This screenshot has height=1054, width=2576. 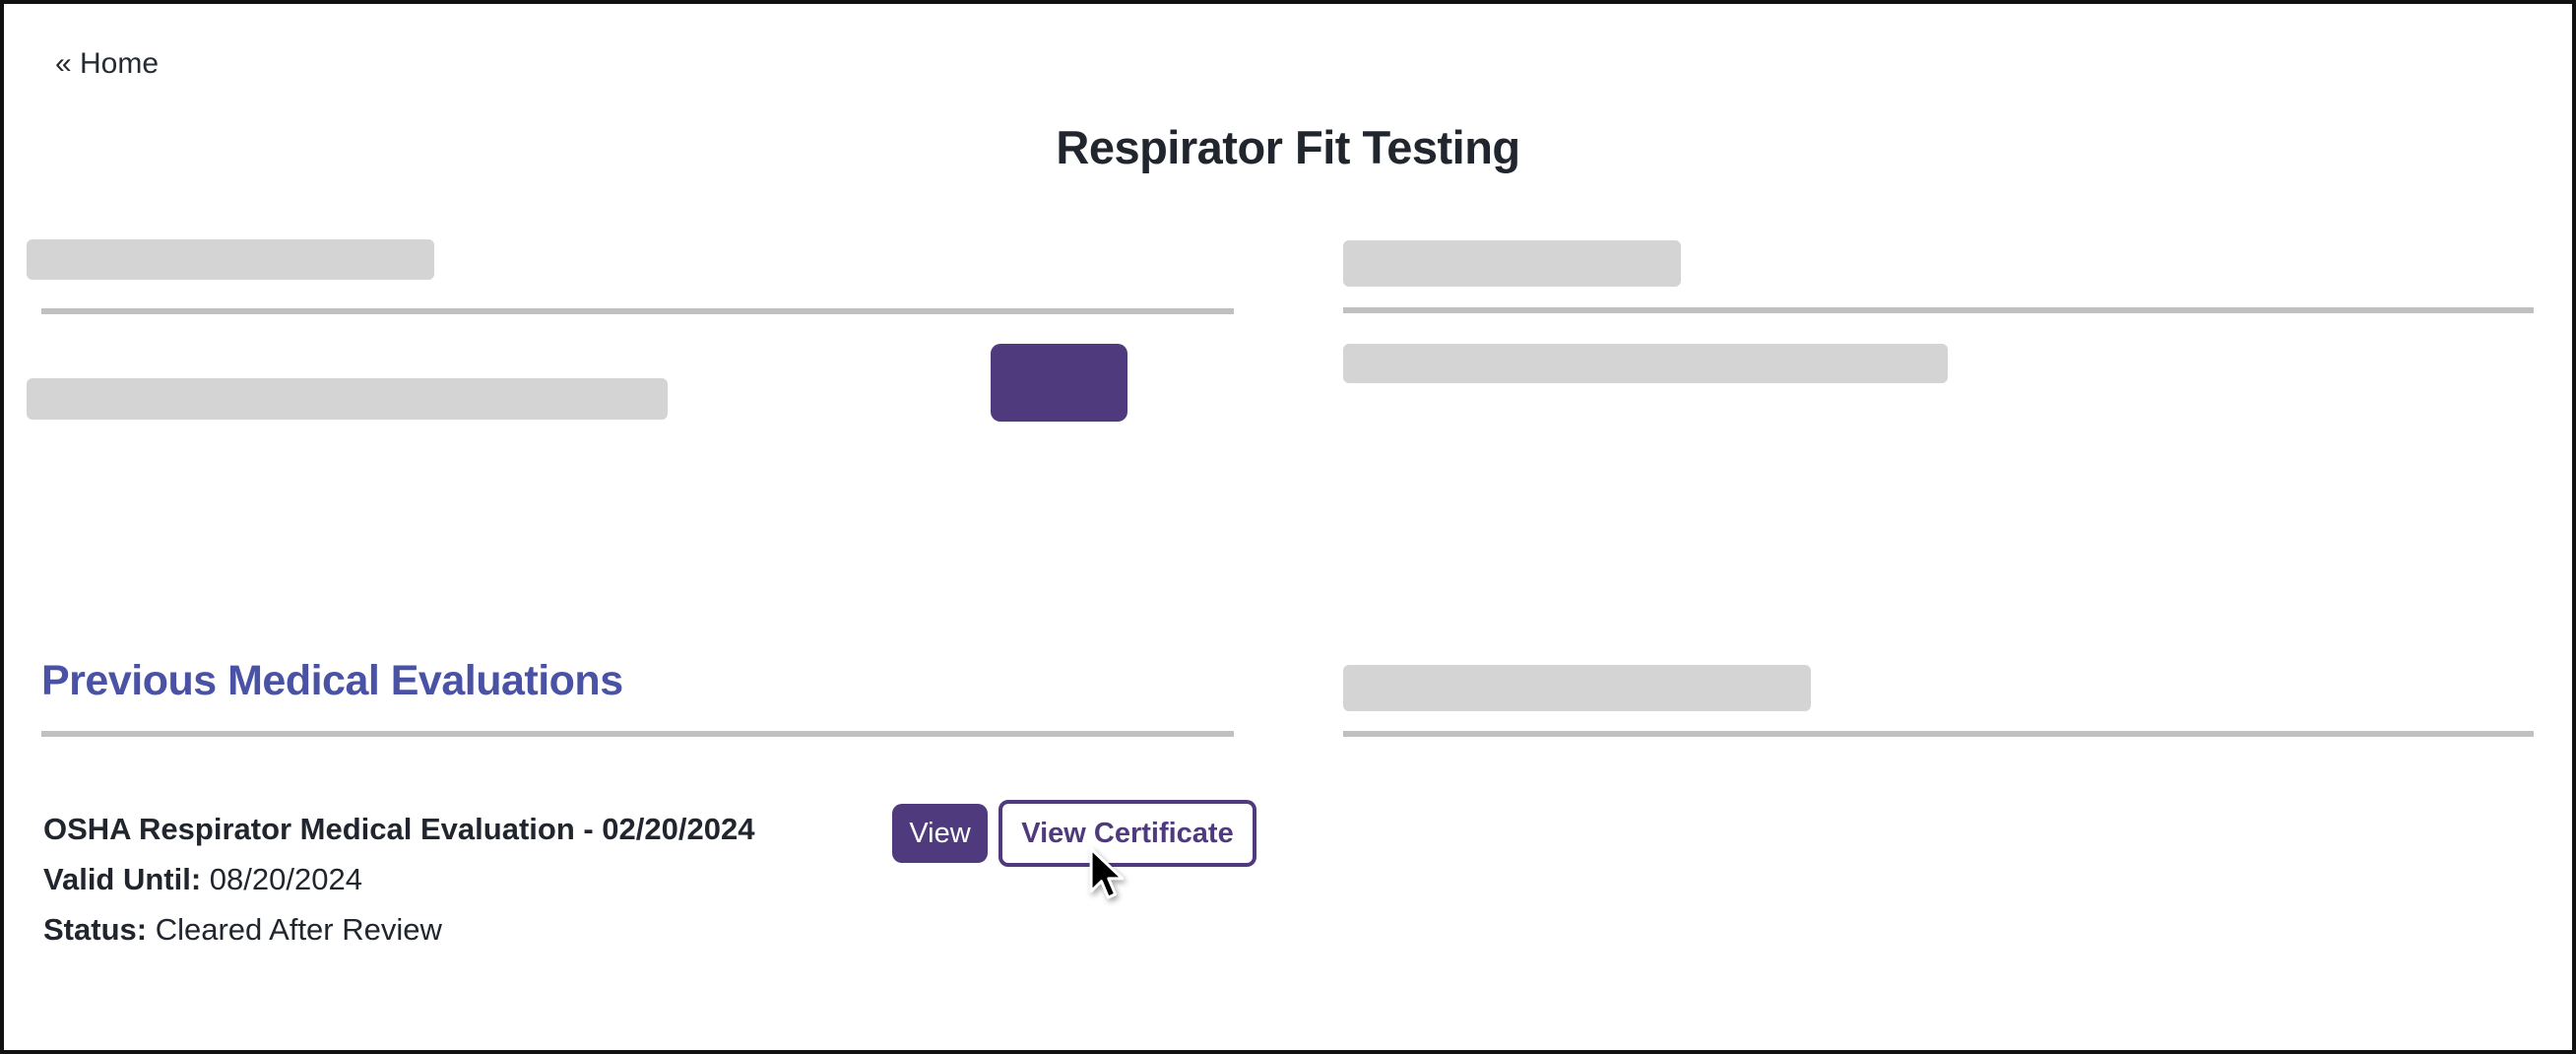 What do you see at coordinates (1059, 383) in the screenshot?
I see `primary-action-button` at bounding box center [1059, 383].